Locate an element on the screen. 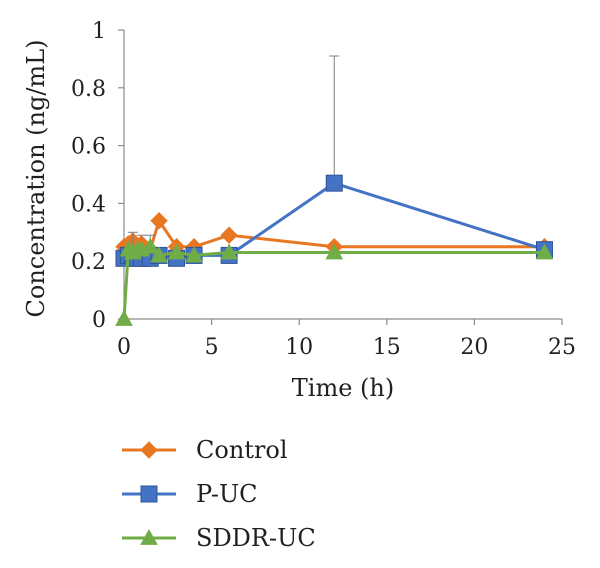  x-tick-label: 5 is located at coordinates (212, 347).